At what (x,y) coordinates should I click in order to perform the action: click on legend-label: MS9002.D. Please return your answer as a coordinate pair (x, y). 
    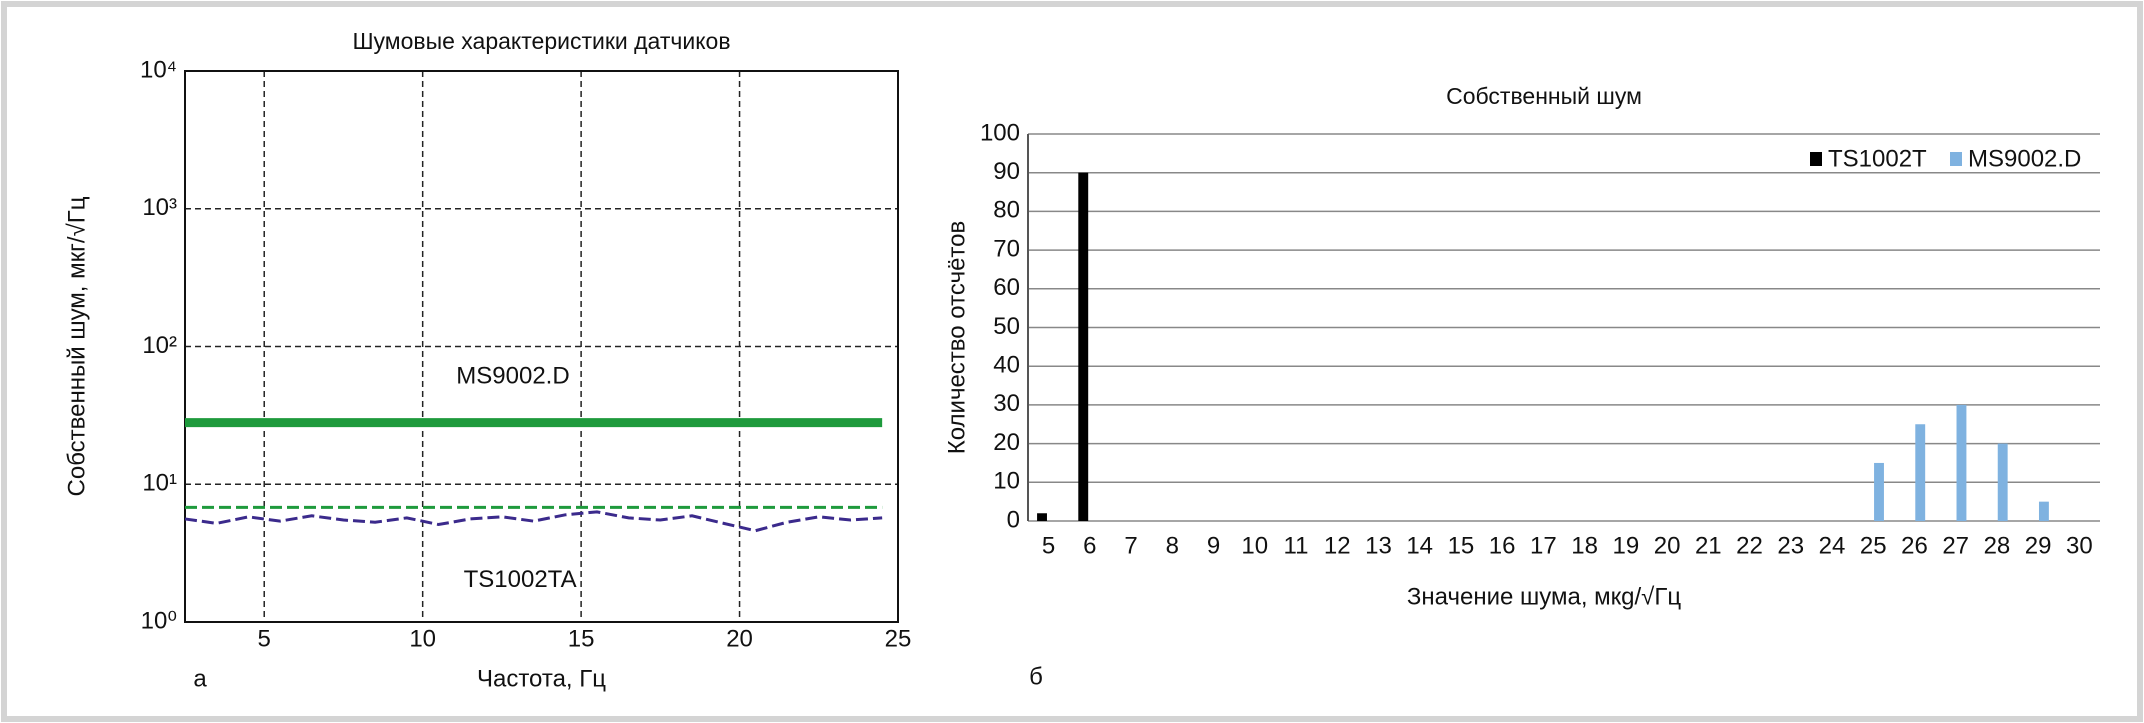
    Looking at the image, I should click on (2024, 158).